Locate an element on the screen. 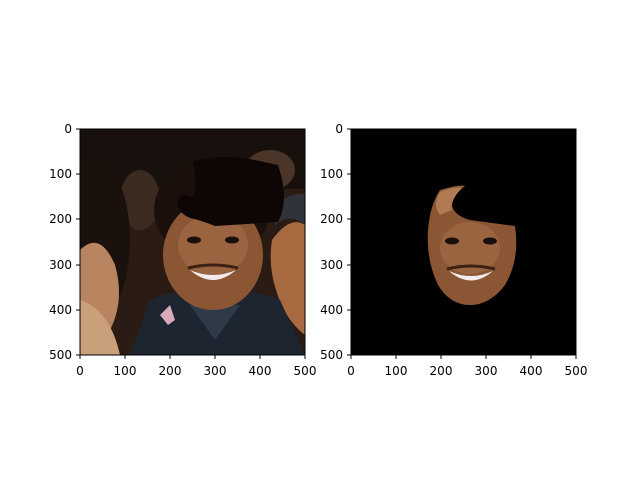 The width and height of the screenshot is (640, 480). right-x-tick-label: 400 is located at coordinates (531, 371).